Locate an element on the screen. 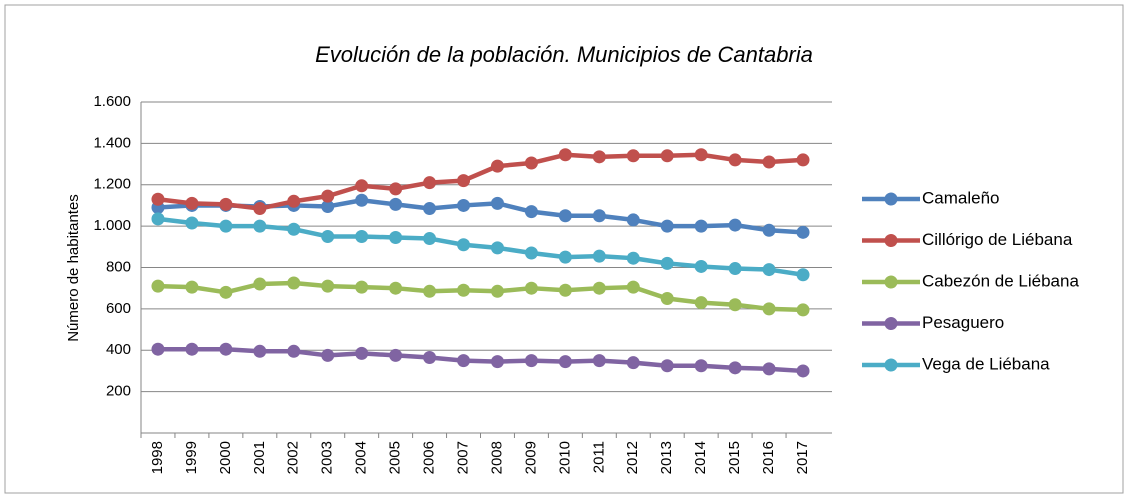  x-tick-label: 2017 is located at coordinates (802, 457).